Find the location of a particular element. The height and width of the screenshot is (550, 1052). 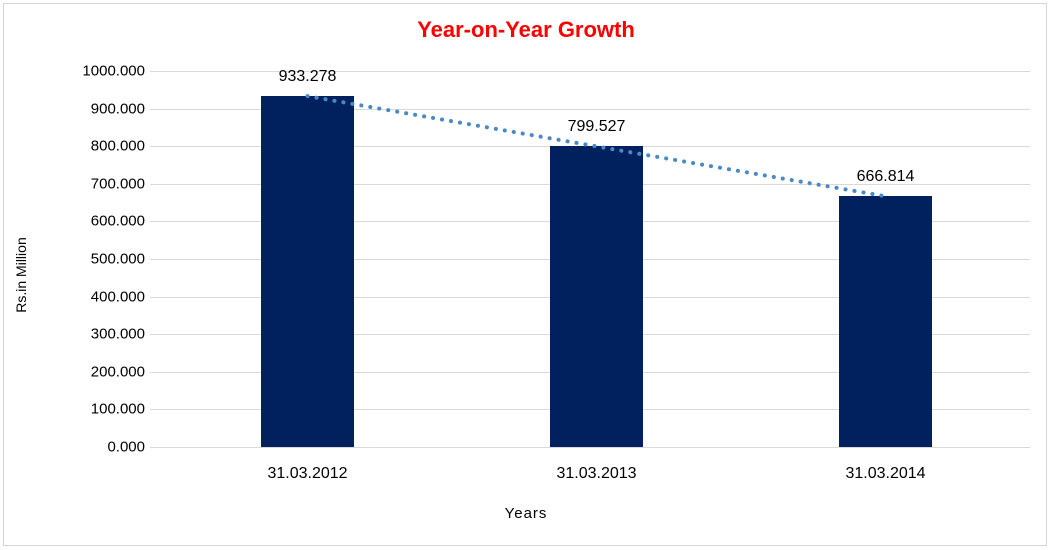

x-axis-tick-label: 31.03.2014 is located at coordinates (885, 473).